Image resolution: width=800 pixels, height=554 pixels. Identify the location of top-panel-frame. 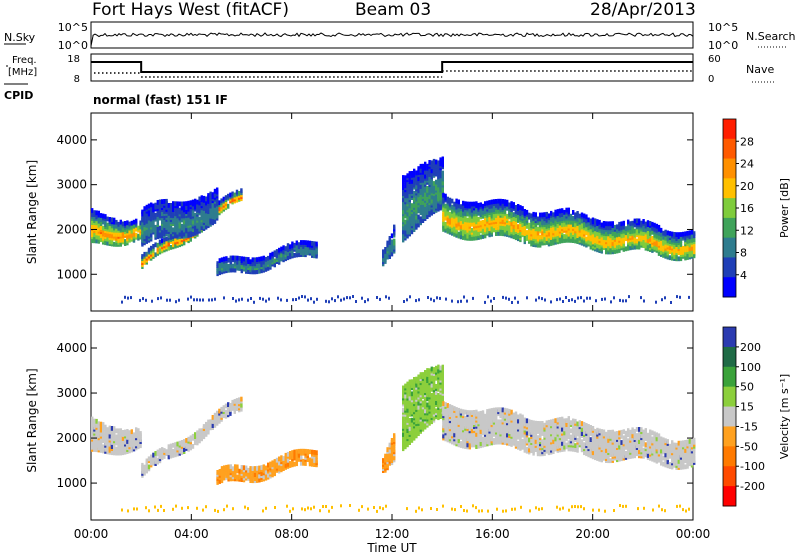
(392, 35).